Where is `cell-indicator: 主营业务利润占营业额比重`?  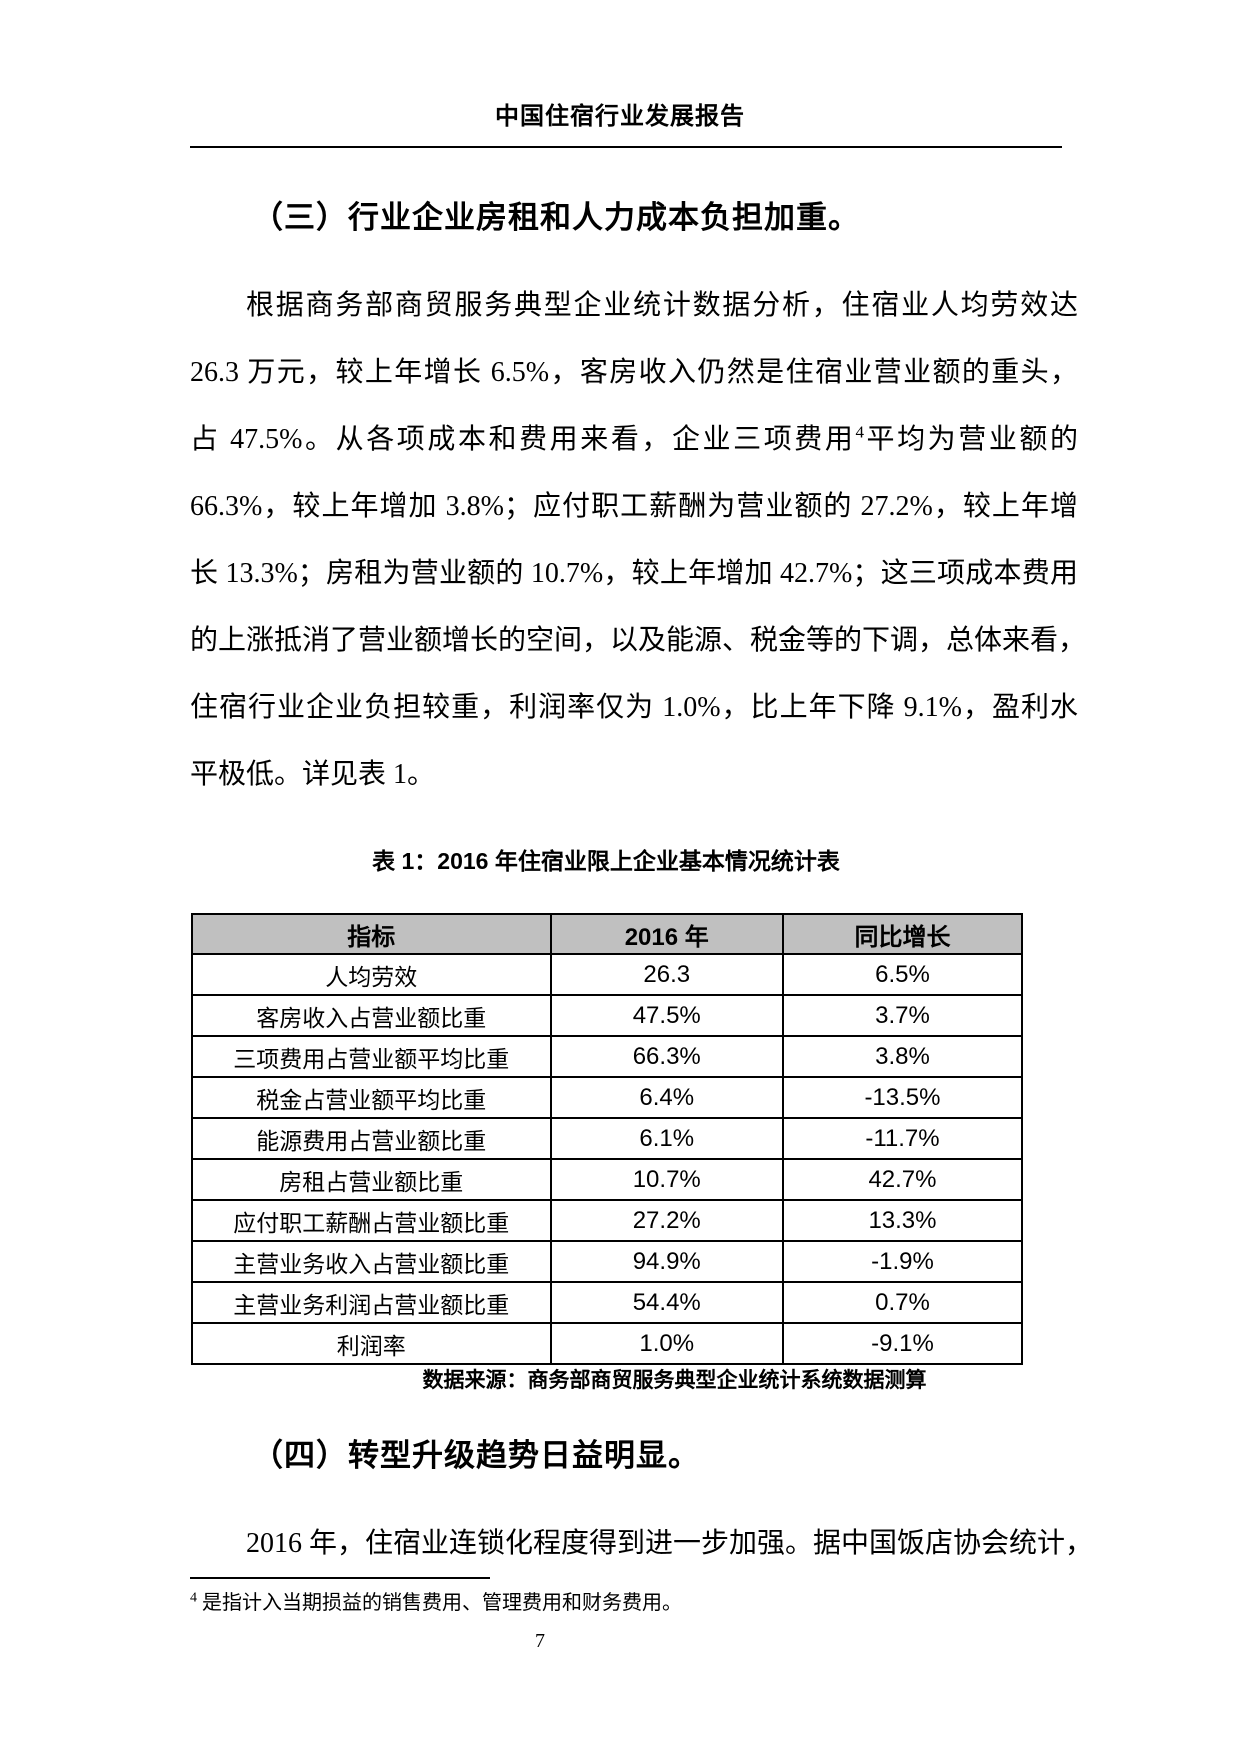 cell-indicator: 主营业务利润占营业额比重 is located at coordinates (371, 1302).